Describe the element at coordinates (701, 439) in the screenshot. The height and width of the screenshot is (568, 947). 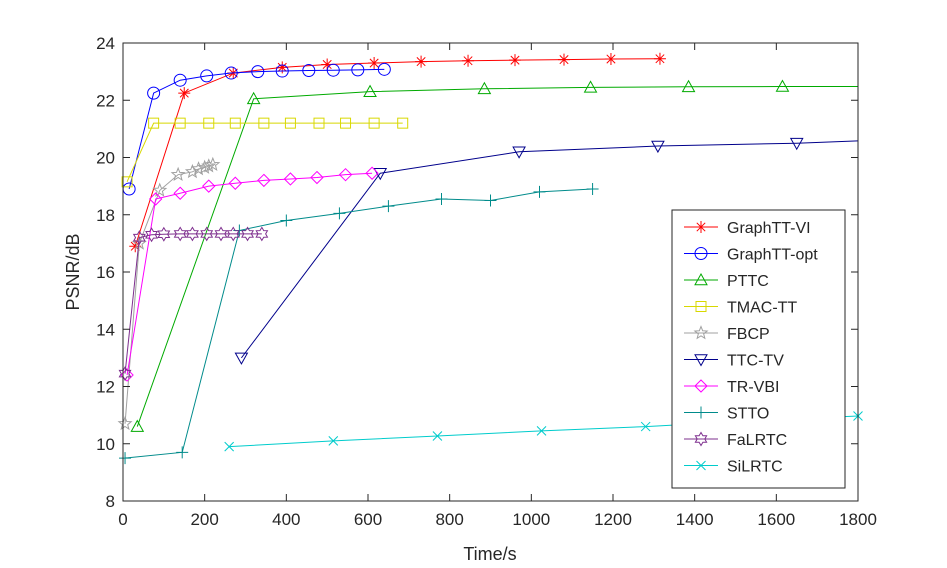
I see `legend-marker-falrtc` at that location.